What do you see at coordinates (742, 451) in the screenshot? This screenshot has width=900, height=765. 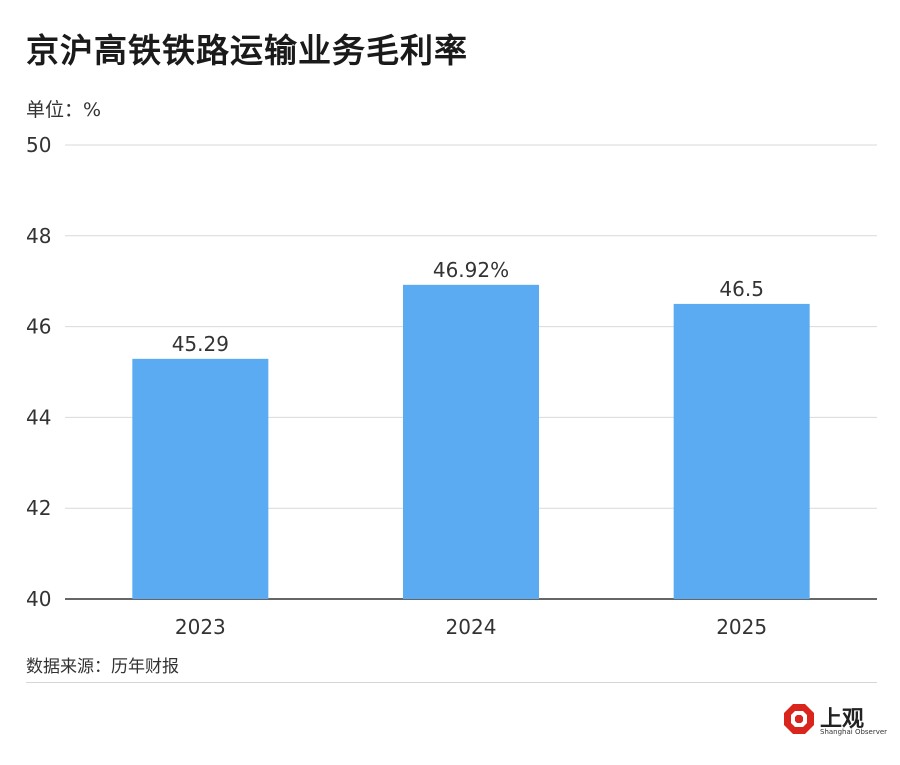 I see `bar-2025` at bounding box center [742, 451].